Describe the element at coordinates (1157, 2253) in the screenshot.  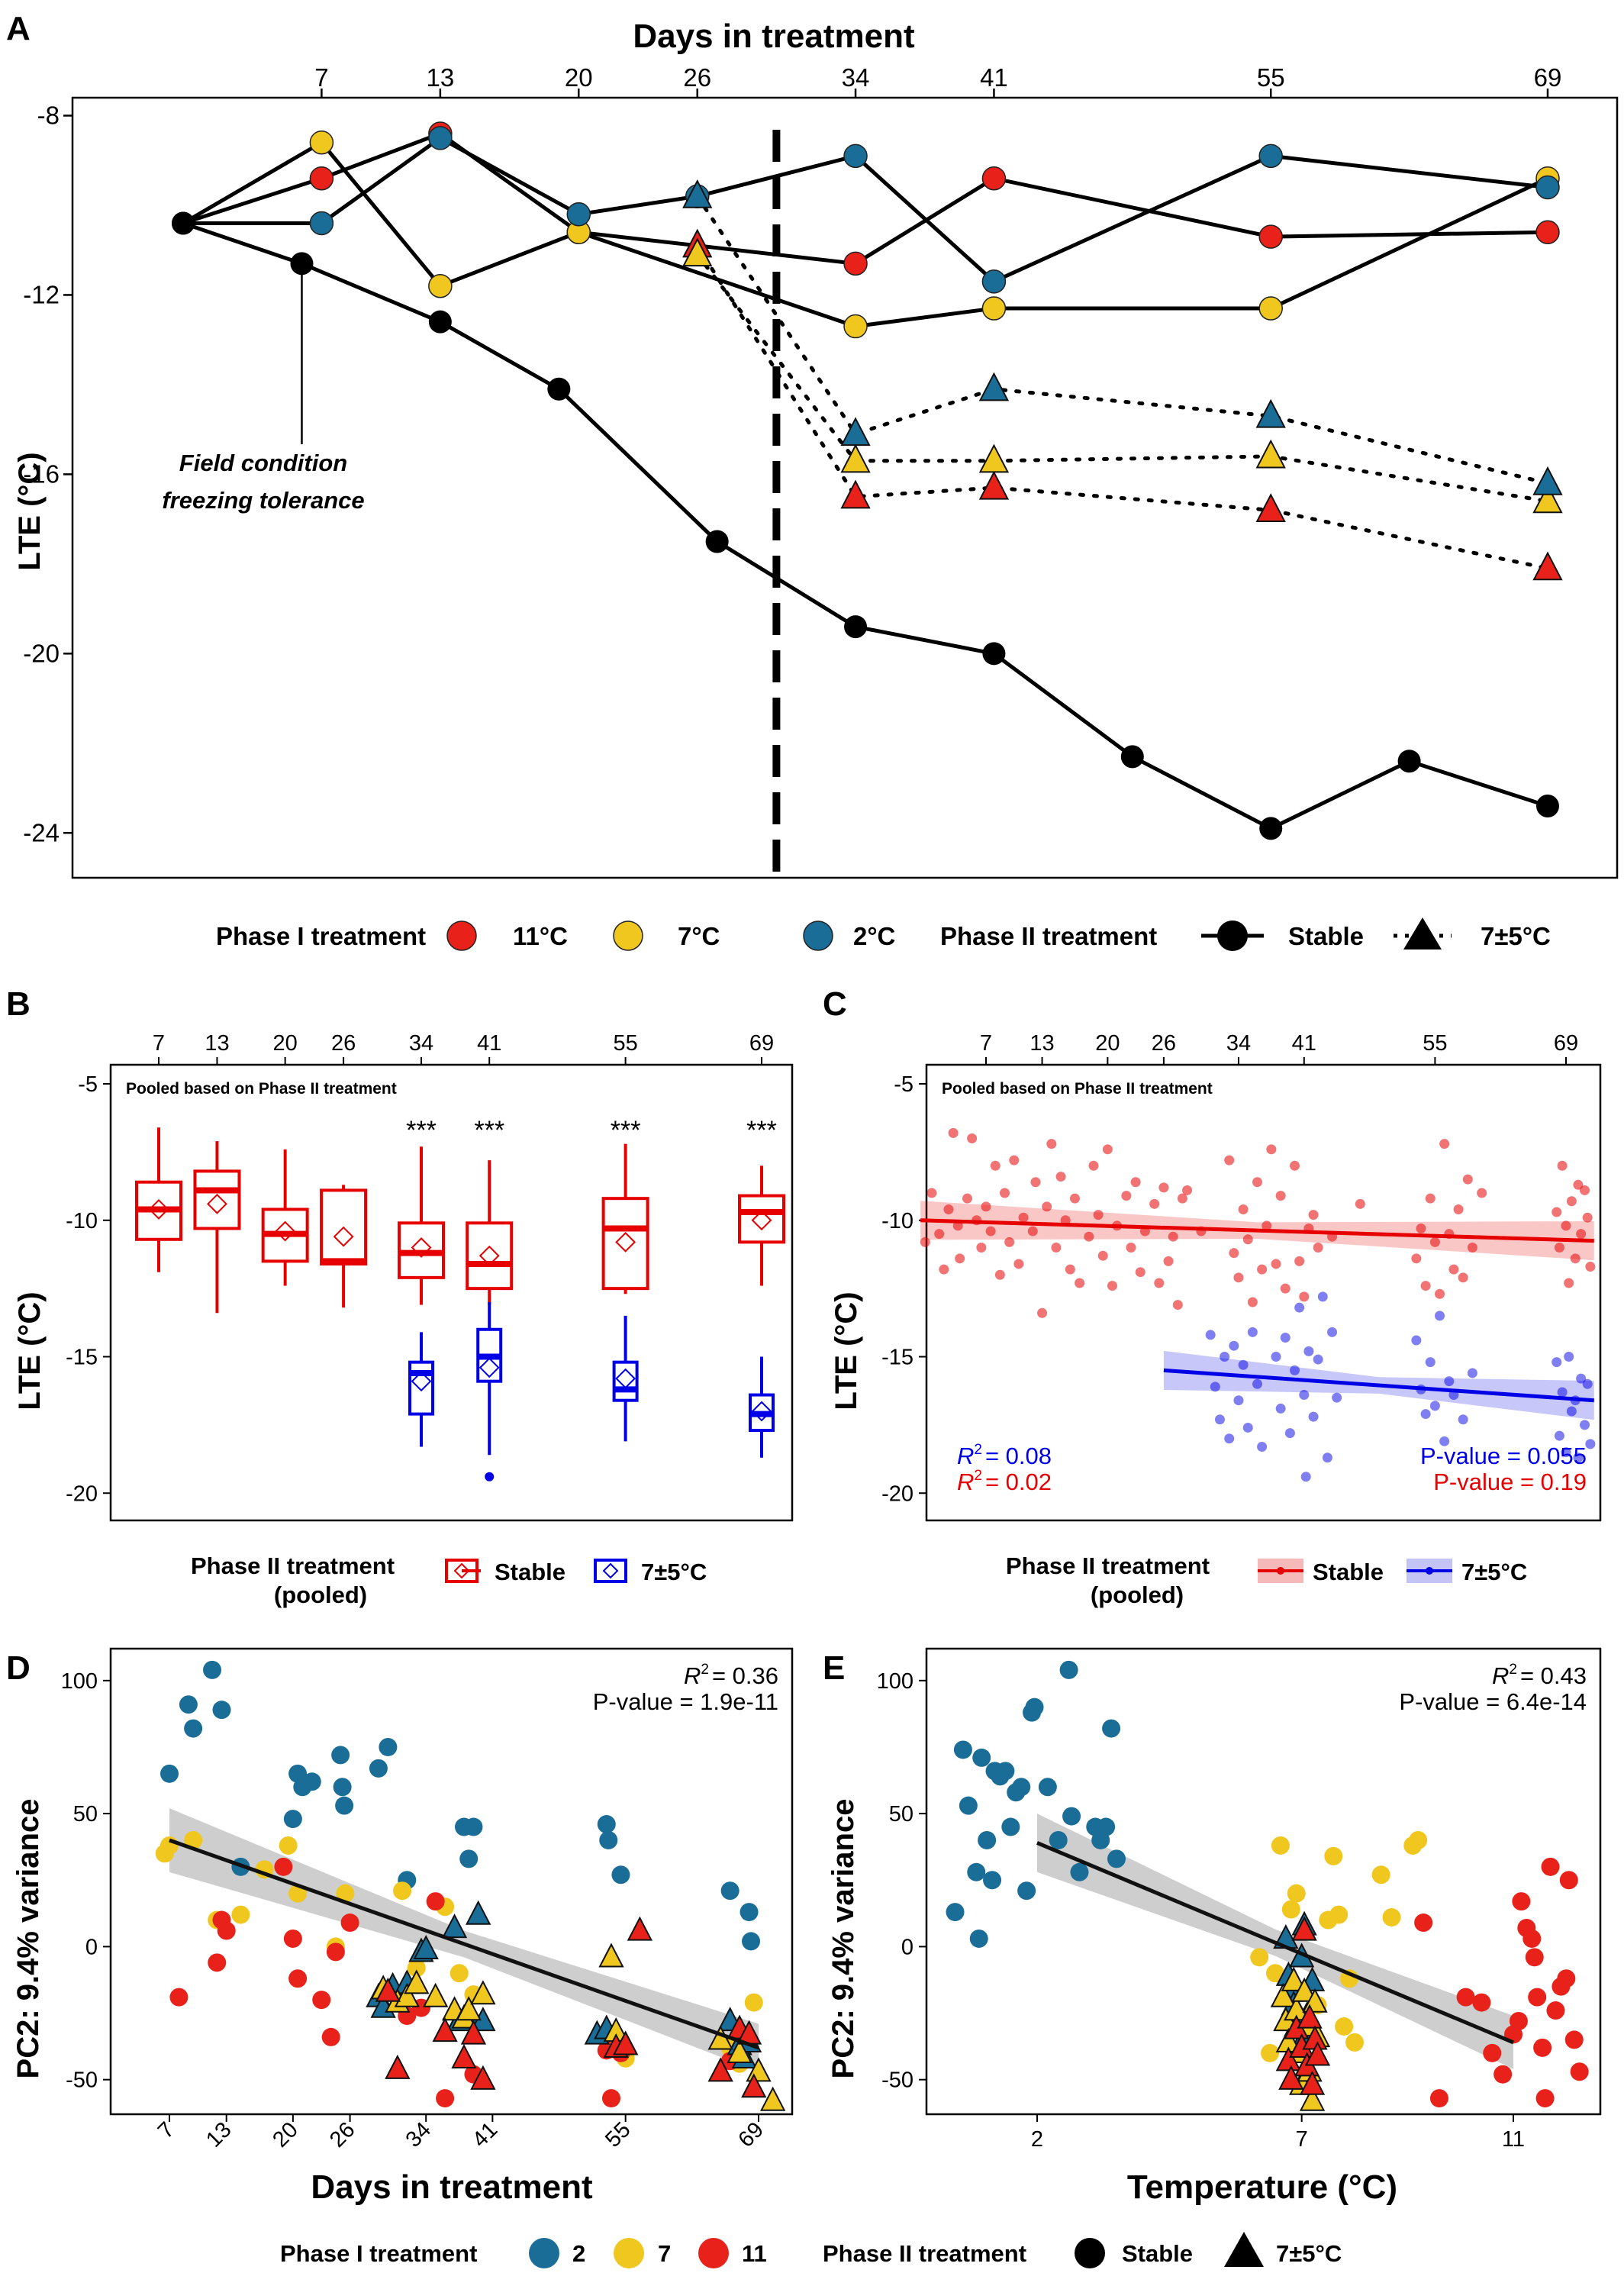
I see `bottom-legend-stable-label: Stable` at that location.